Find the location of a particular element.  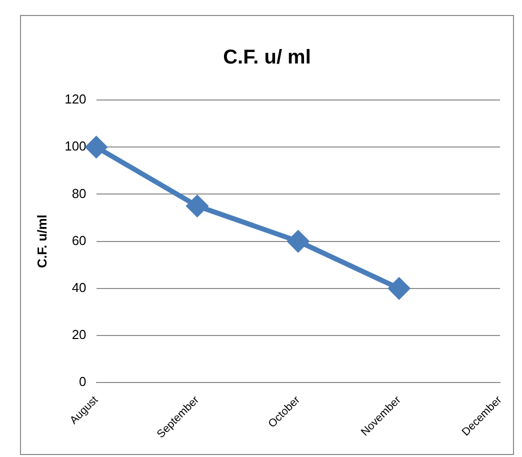

chart-title: C.F. u/ ml is located at coordinates (267, 57).